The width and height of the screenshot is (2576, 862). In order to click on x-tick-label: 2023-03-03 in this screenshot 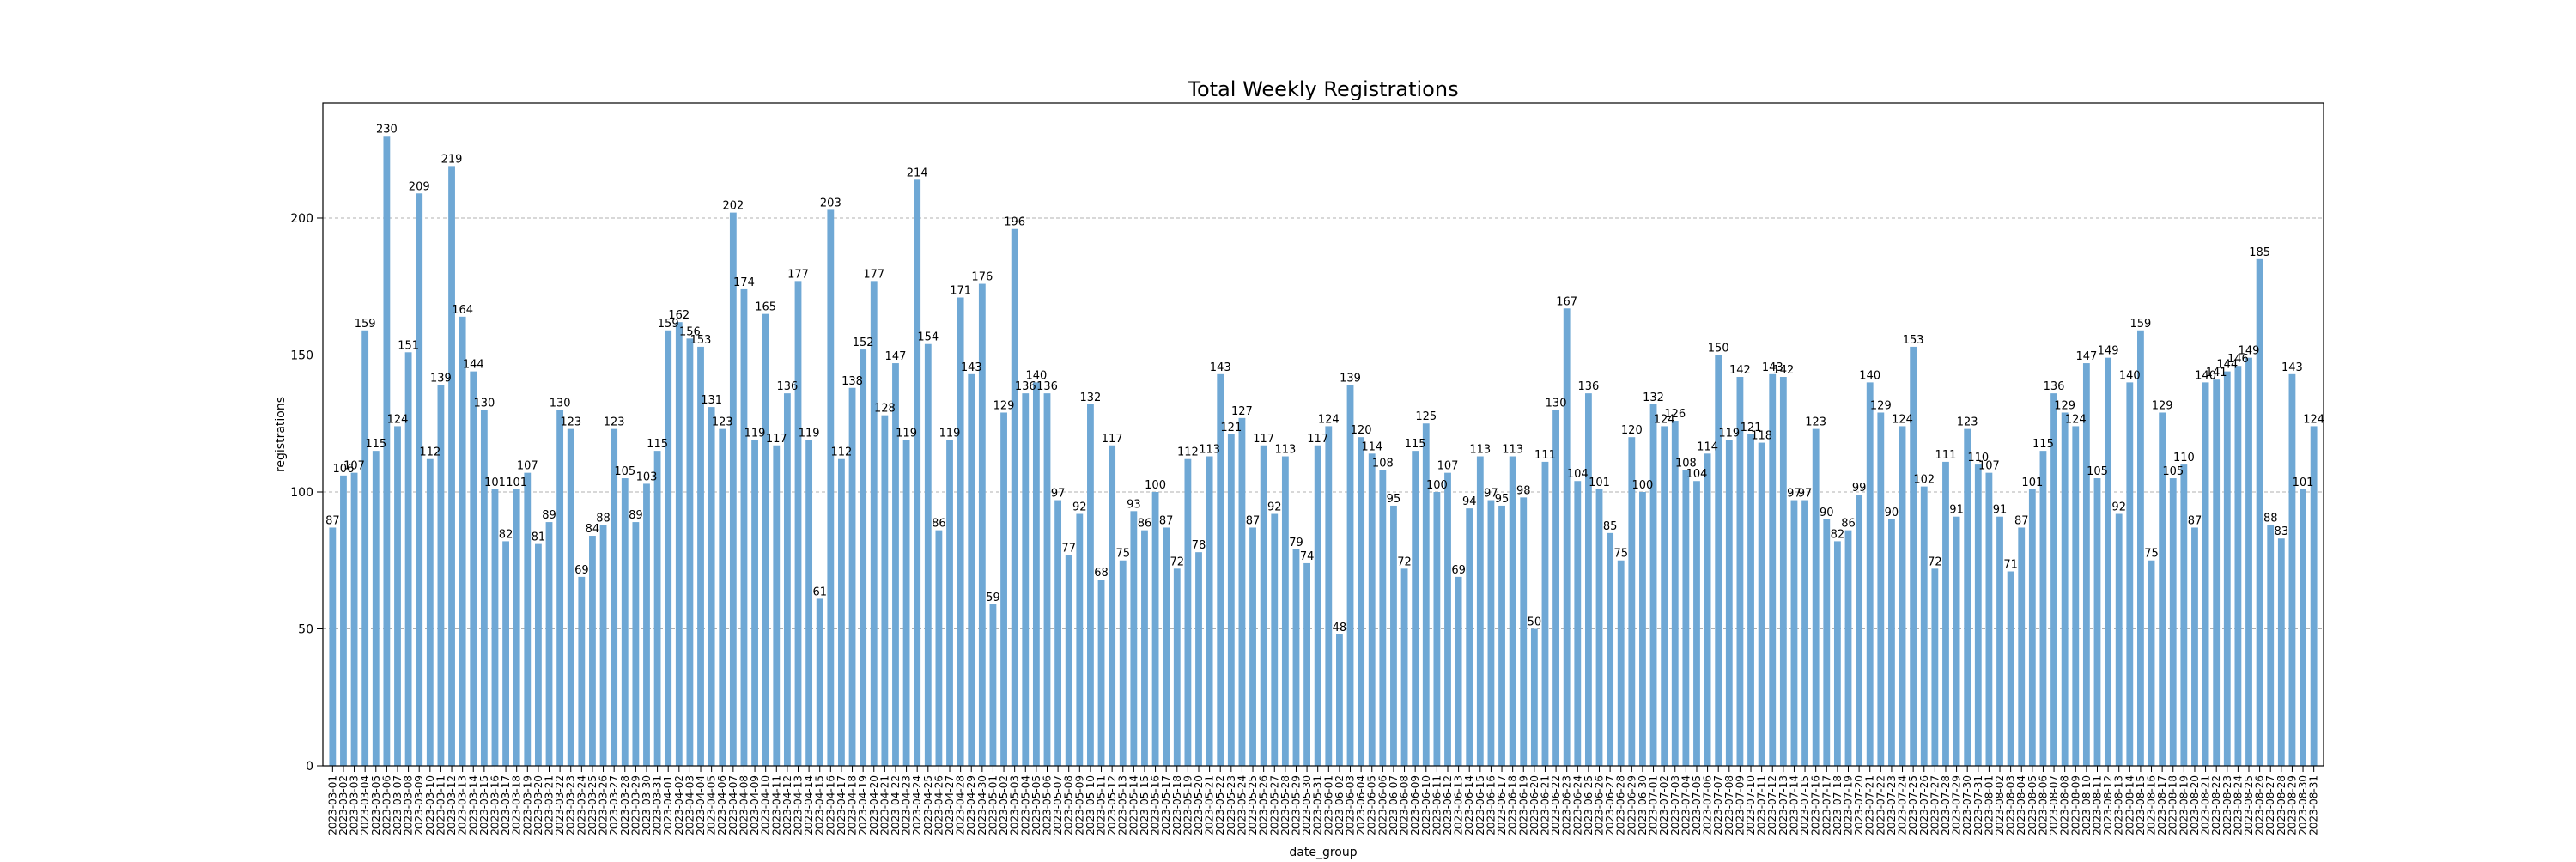, I will do `click(355, 805)`.